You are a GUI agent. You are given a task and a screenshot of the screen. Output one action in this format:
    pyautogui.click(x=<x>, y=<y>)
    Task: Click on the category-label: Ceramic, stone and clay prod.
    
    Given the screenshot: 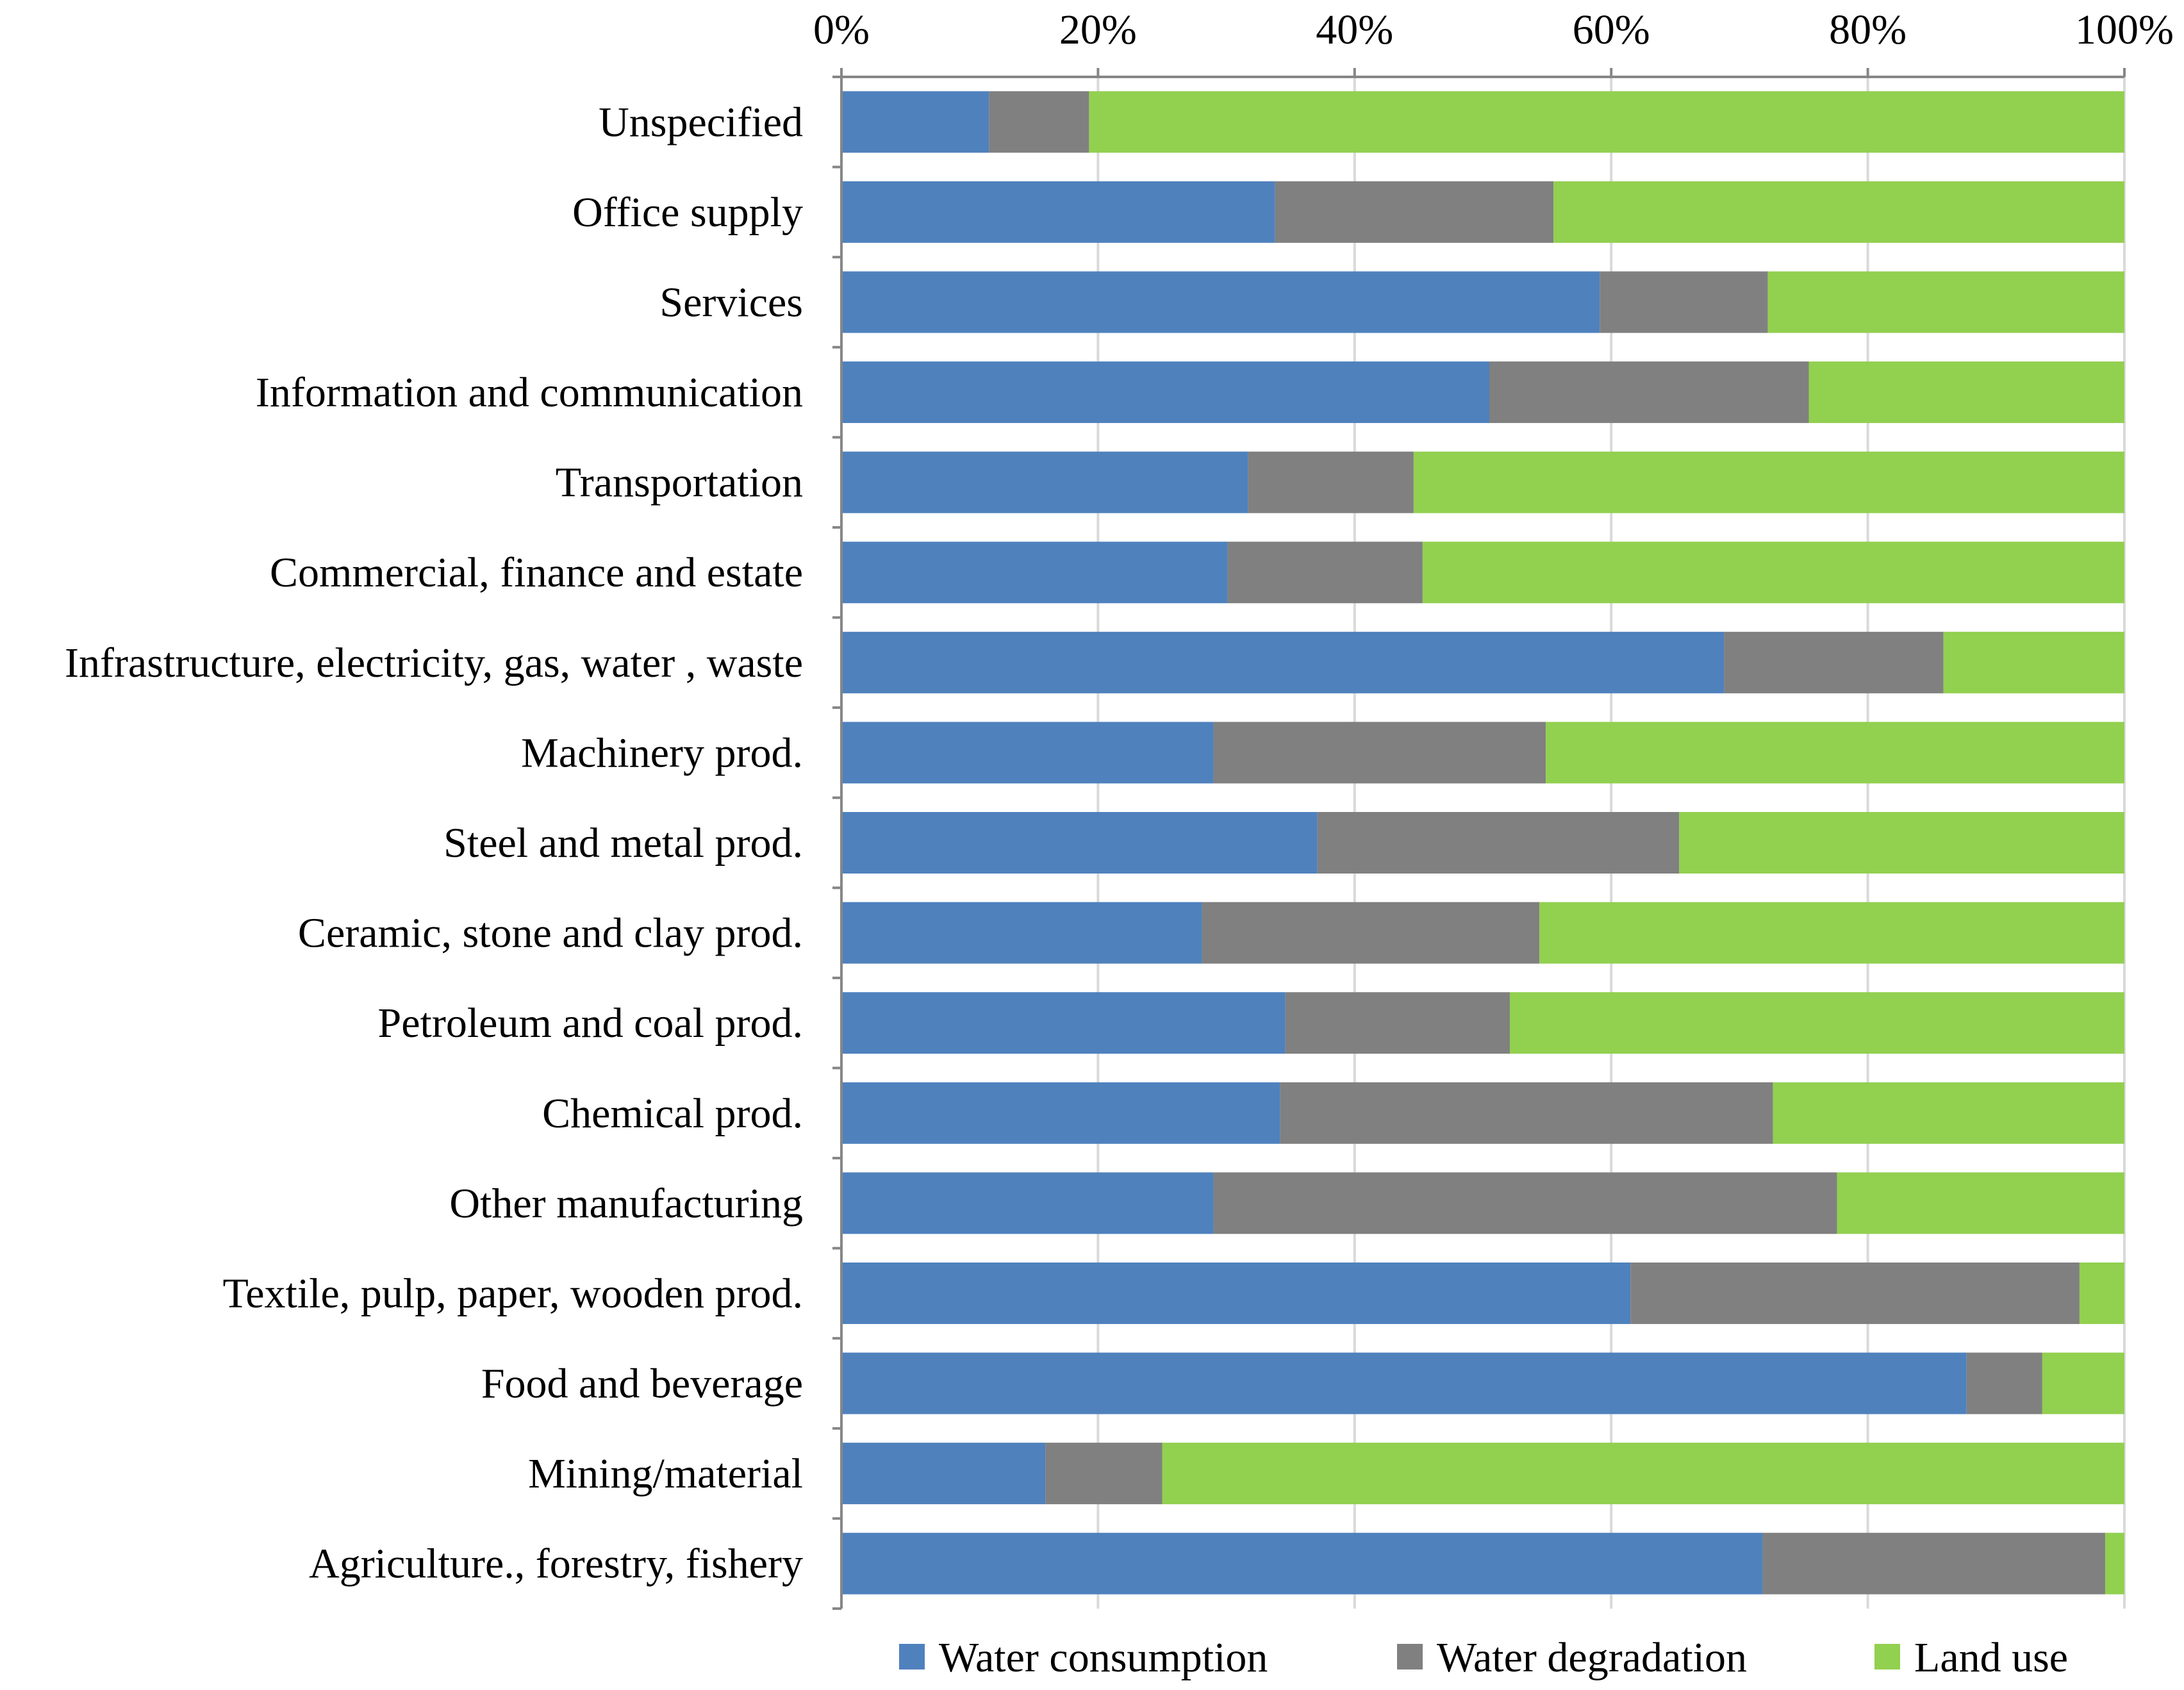 What is the action you would take?
    pyautogui.click(x=550, y=933)
    